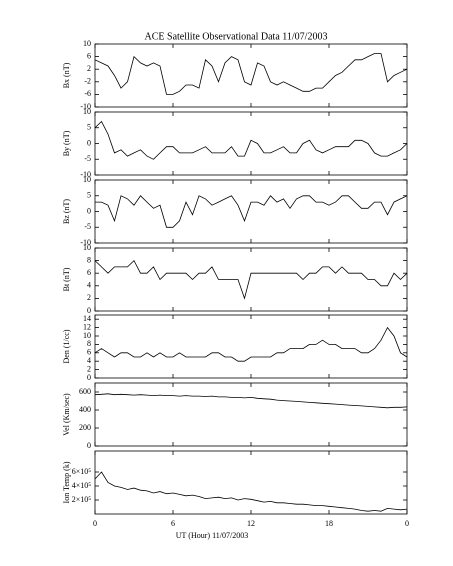  What do you see at coordinates (85, 427) in the screenshot?
I see `y-tick-label: 200` at bounding box center [85, 427].